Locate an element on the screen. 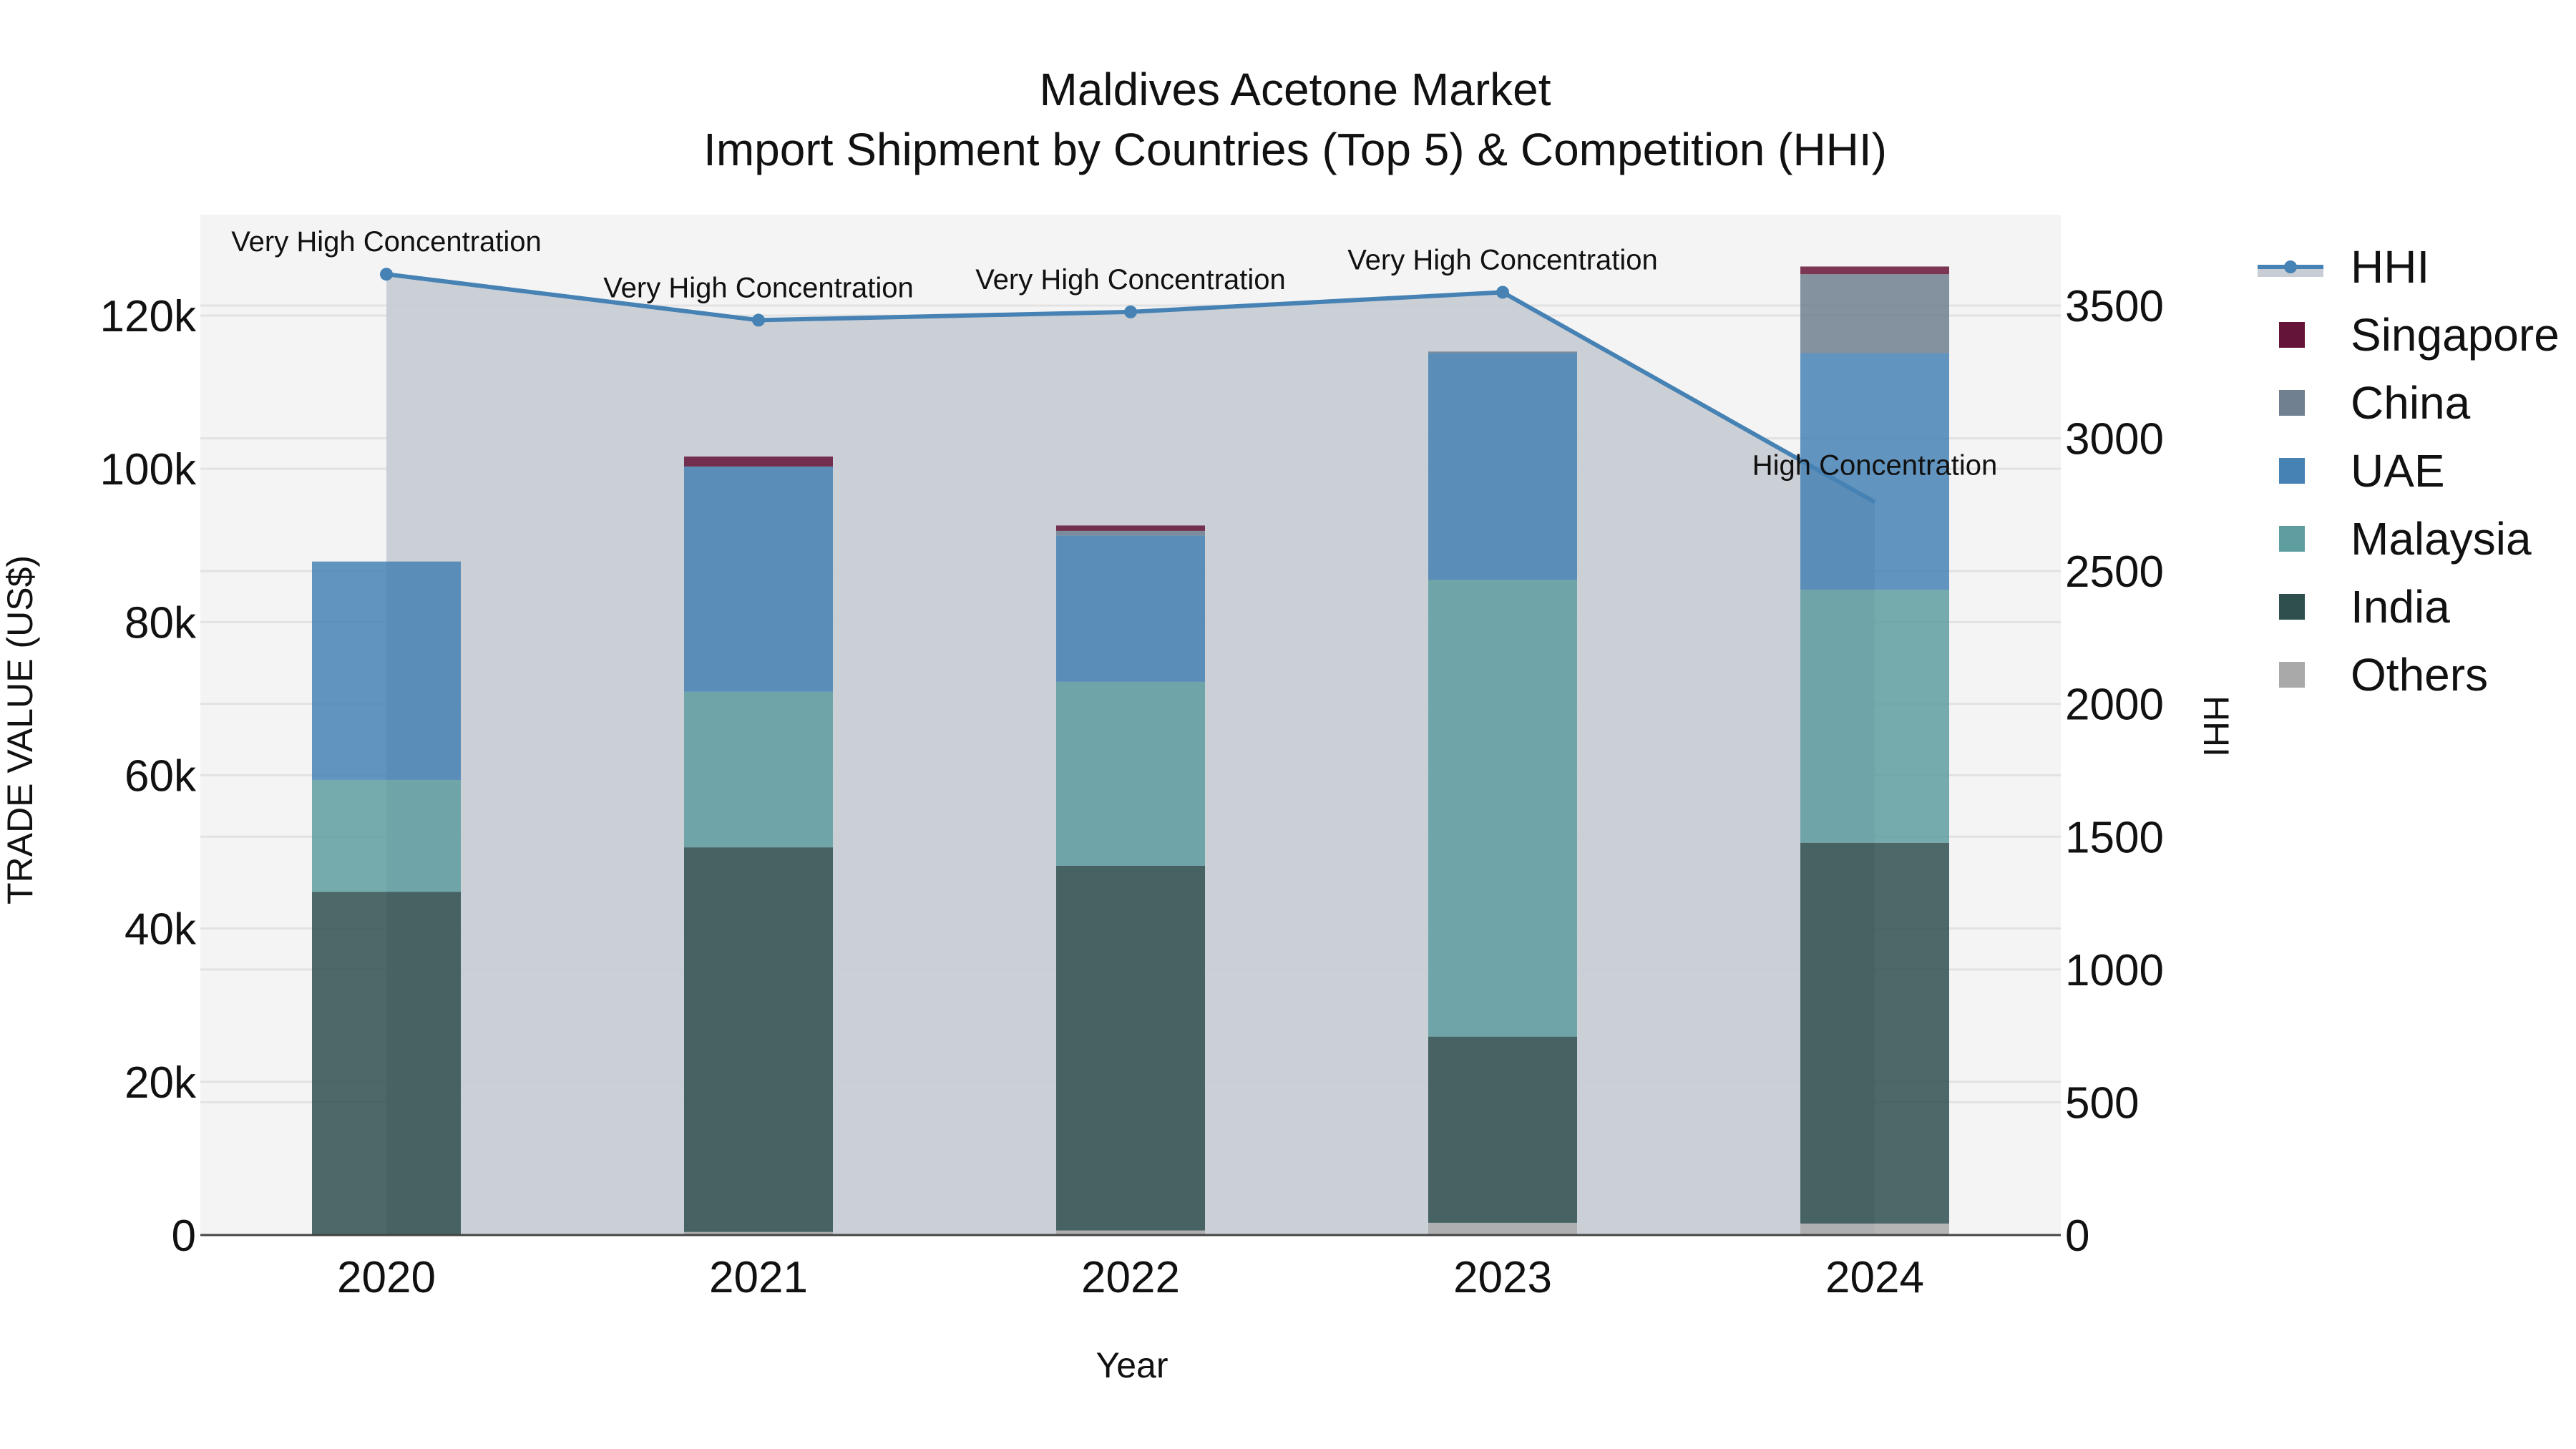 The height and width of the screenshot is (1449, 2576). y-axis-ticks: 0 20k 40k 60k 80k 100k 120k is located at coordinates (148, 776).